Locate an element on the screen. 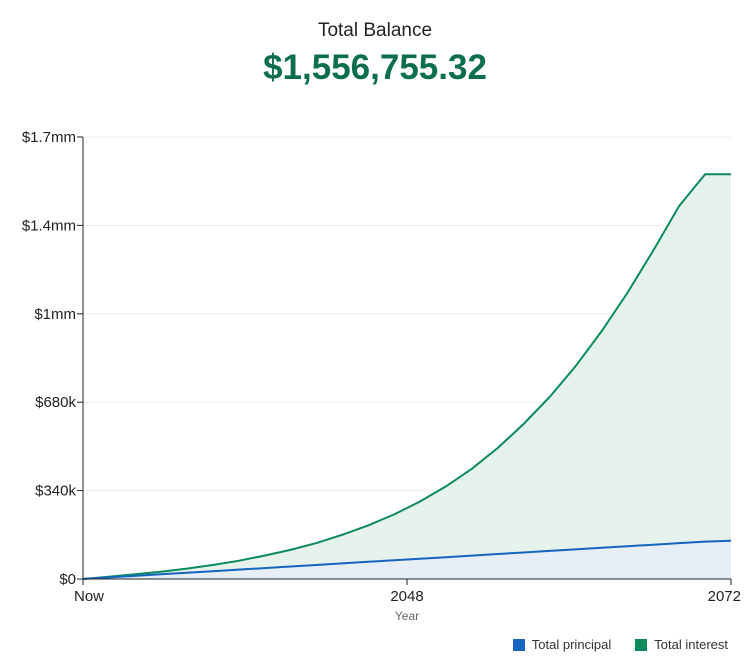  legend-item-interest: Total interest is located at coordinates (681, 644).